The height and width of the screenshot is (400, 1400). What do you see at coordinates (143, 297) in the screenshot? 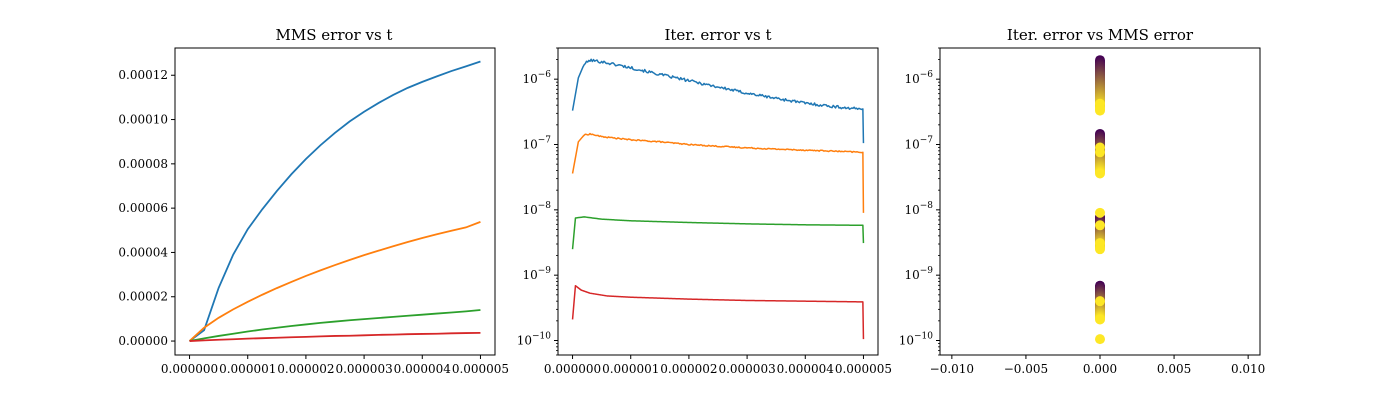
I see `y-tick-label: 0.00002` at bounding box center [143, 297].